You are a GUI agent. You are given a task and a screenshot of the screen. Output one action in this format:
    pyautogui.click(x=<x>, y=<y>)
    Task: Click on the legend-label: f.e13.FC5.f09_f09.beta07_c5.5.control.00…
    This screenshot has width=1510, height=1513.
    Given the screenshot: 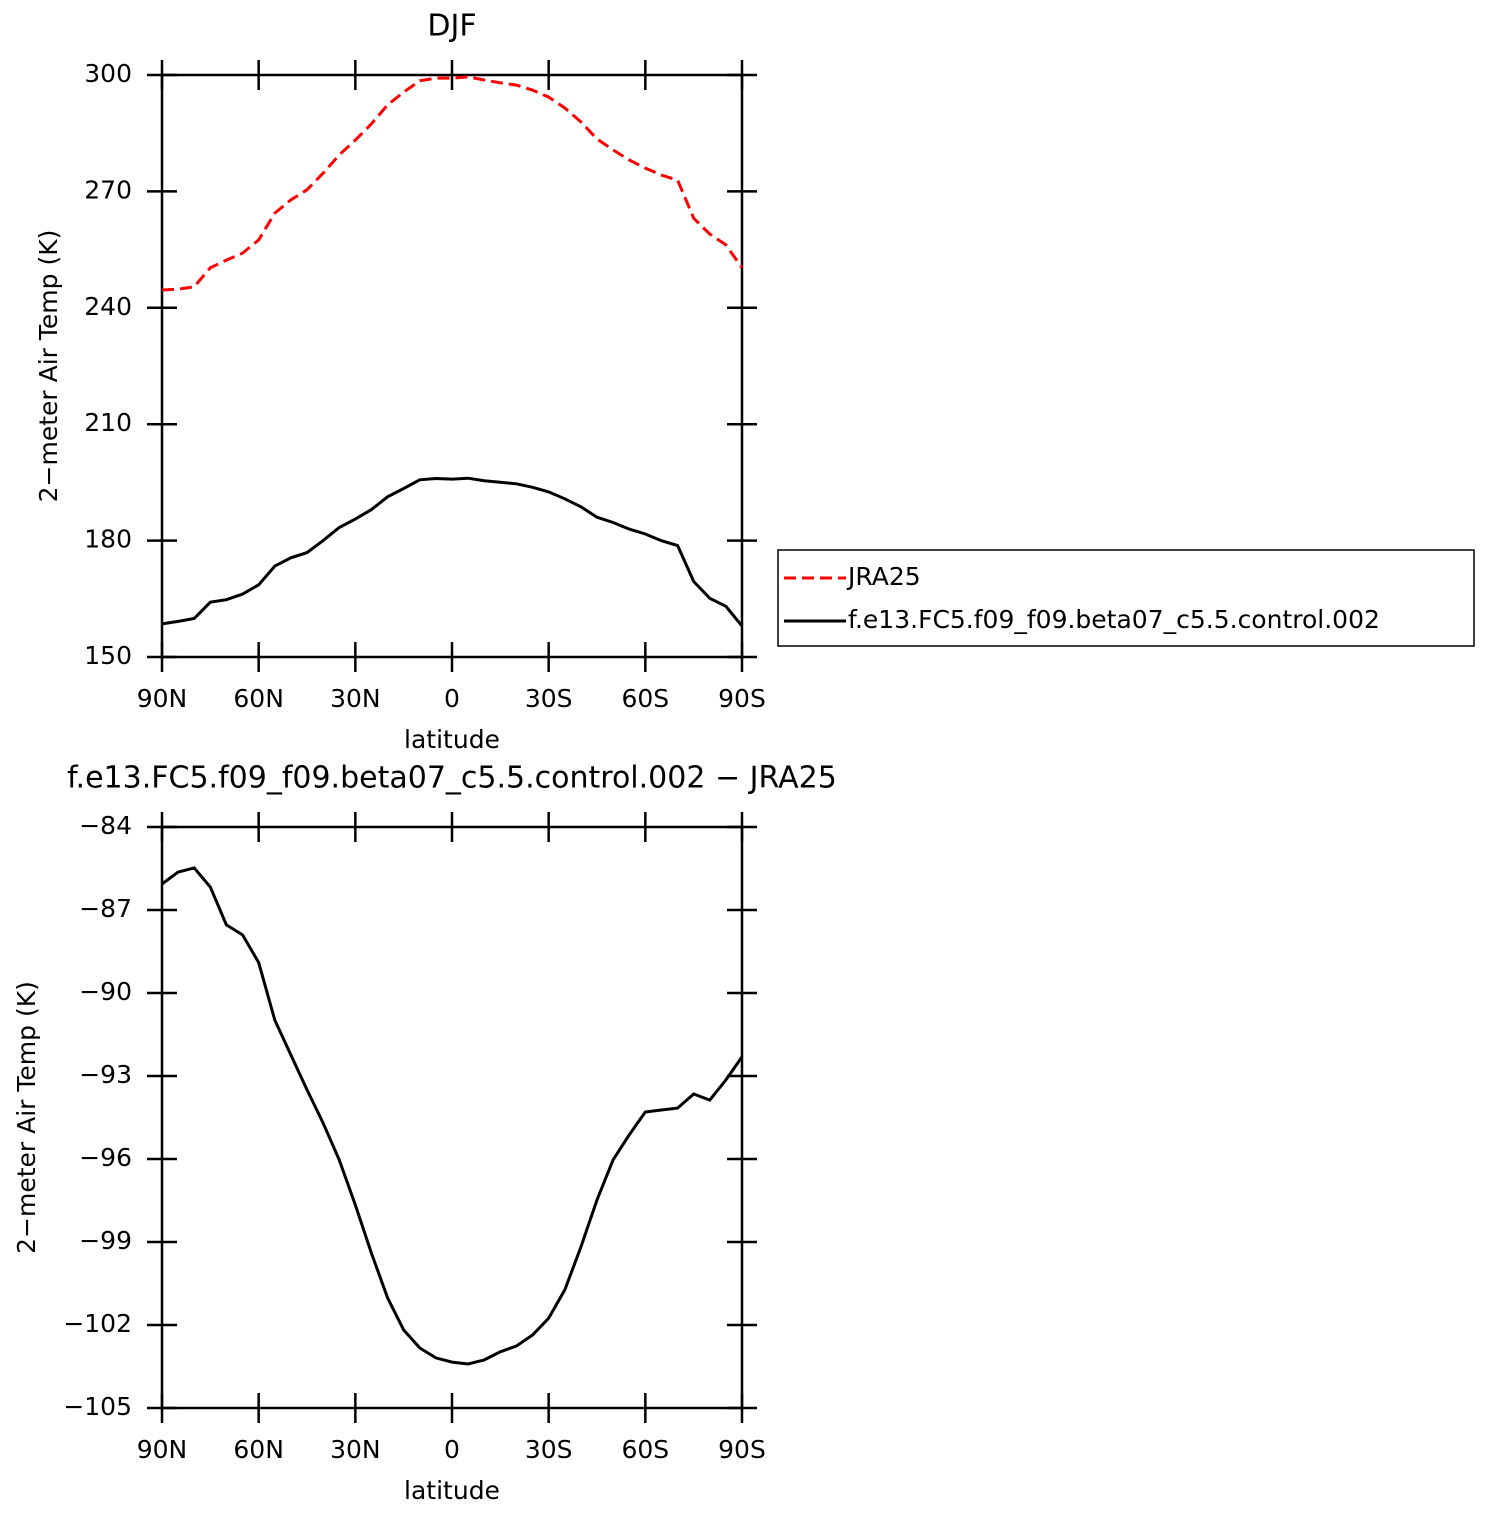 What is the action you would take?
    pyautogui.click(x=1114, y=619)
    